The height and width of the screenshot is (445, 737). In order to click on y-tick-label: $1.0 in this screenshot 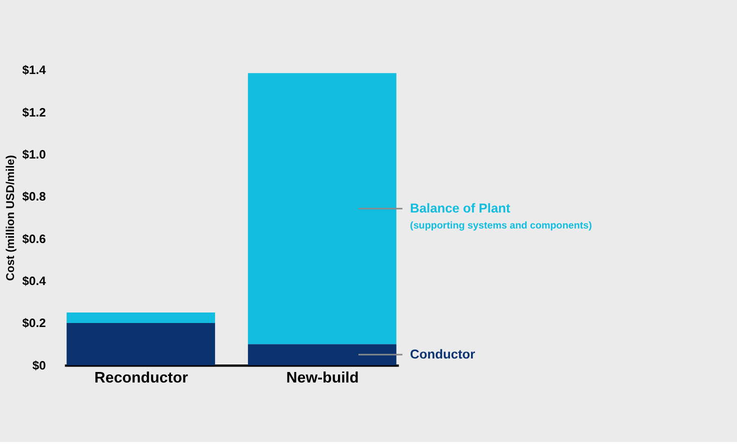, I will do `click(34, 154)`.